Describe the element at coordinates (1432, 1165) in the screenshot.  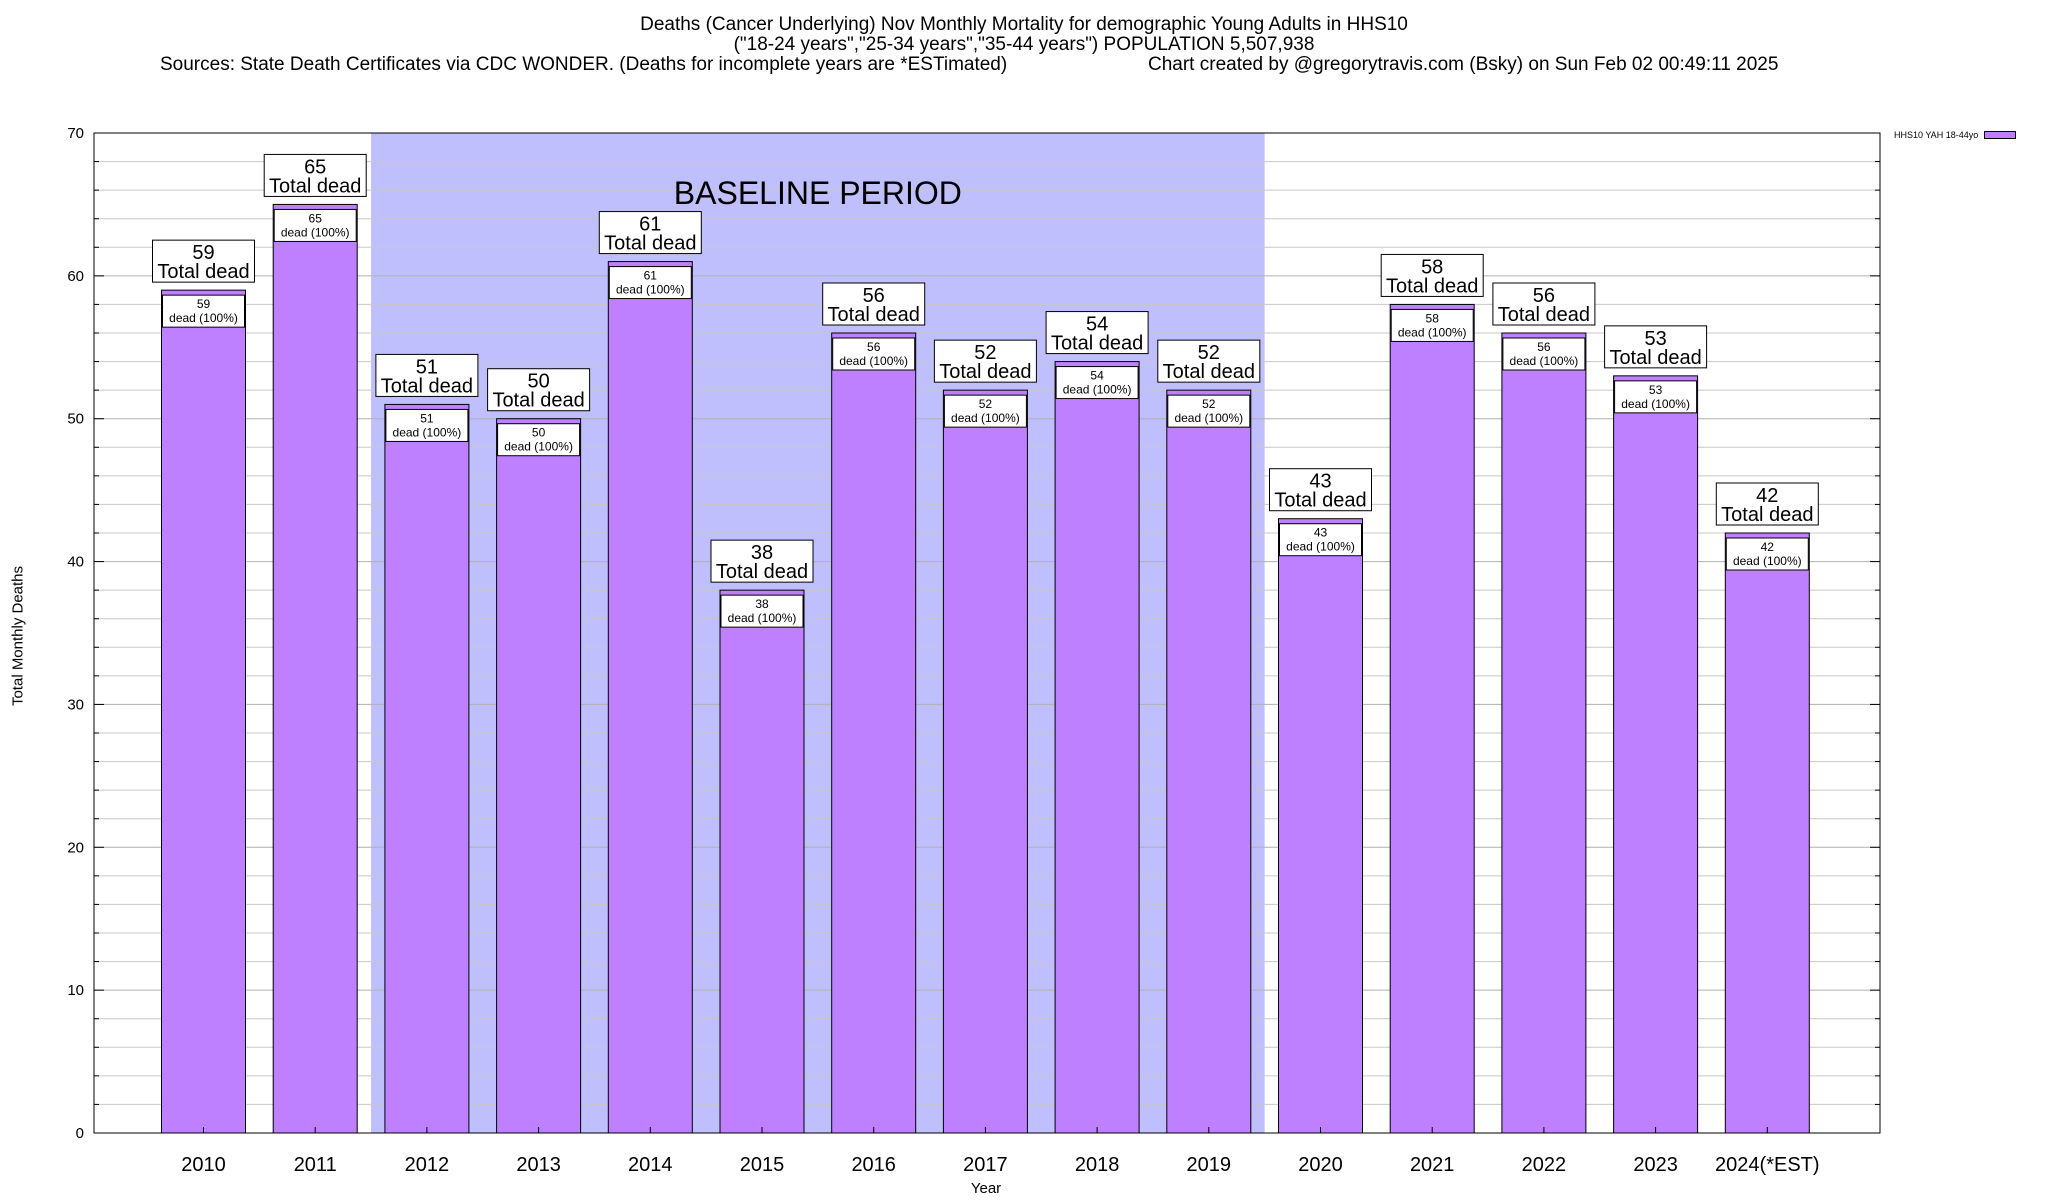
I see `x-tick-label: 2021` at that location.